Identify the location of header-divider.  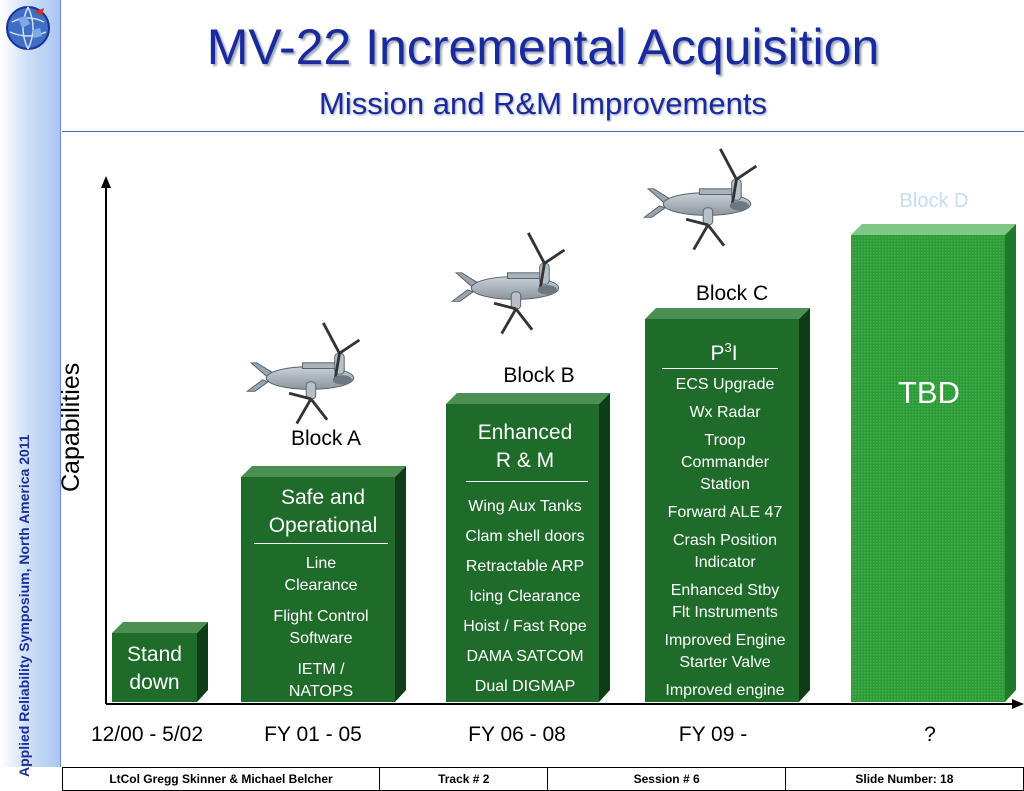
(543, 131).